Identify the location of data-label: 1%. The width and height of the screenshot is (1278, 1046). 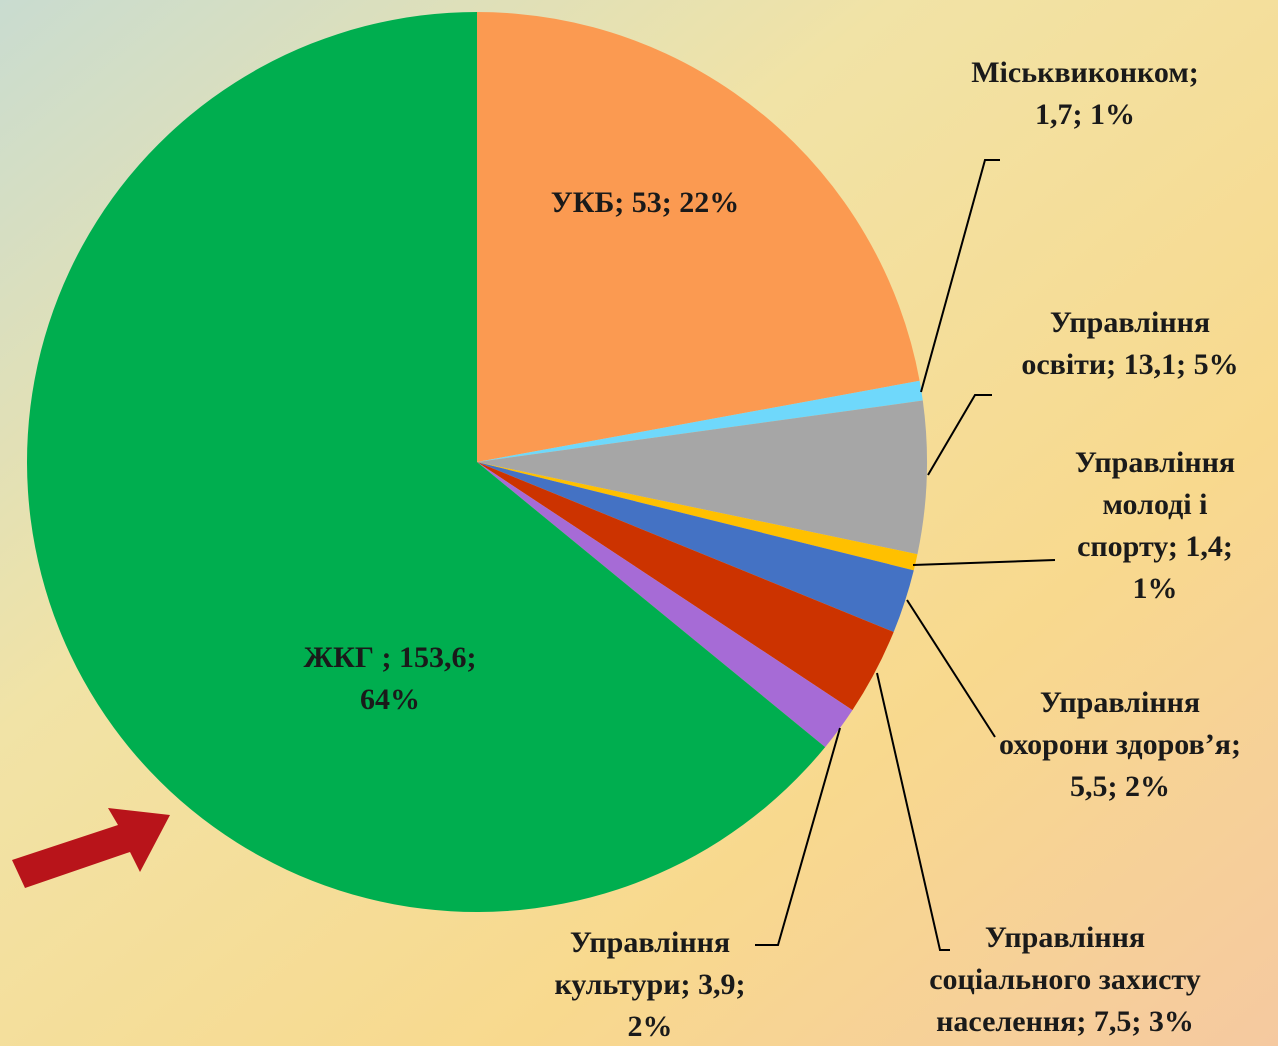
(1155, 588).